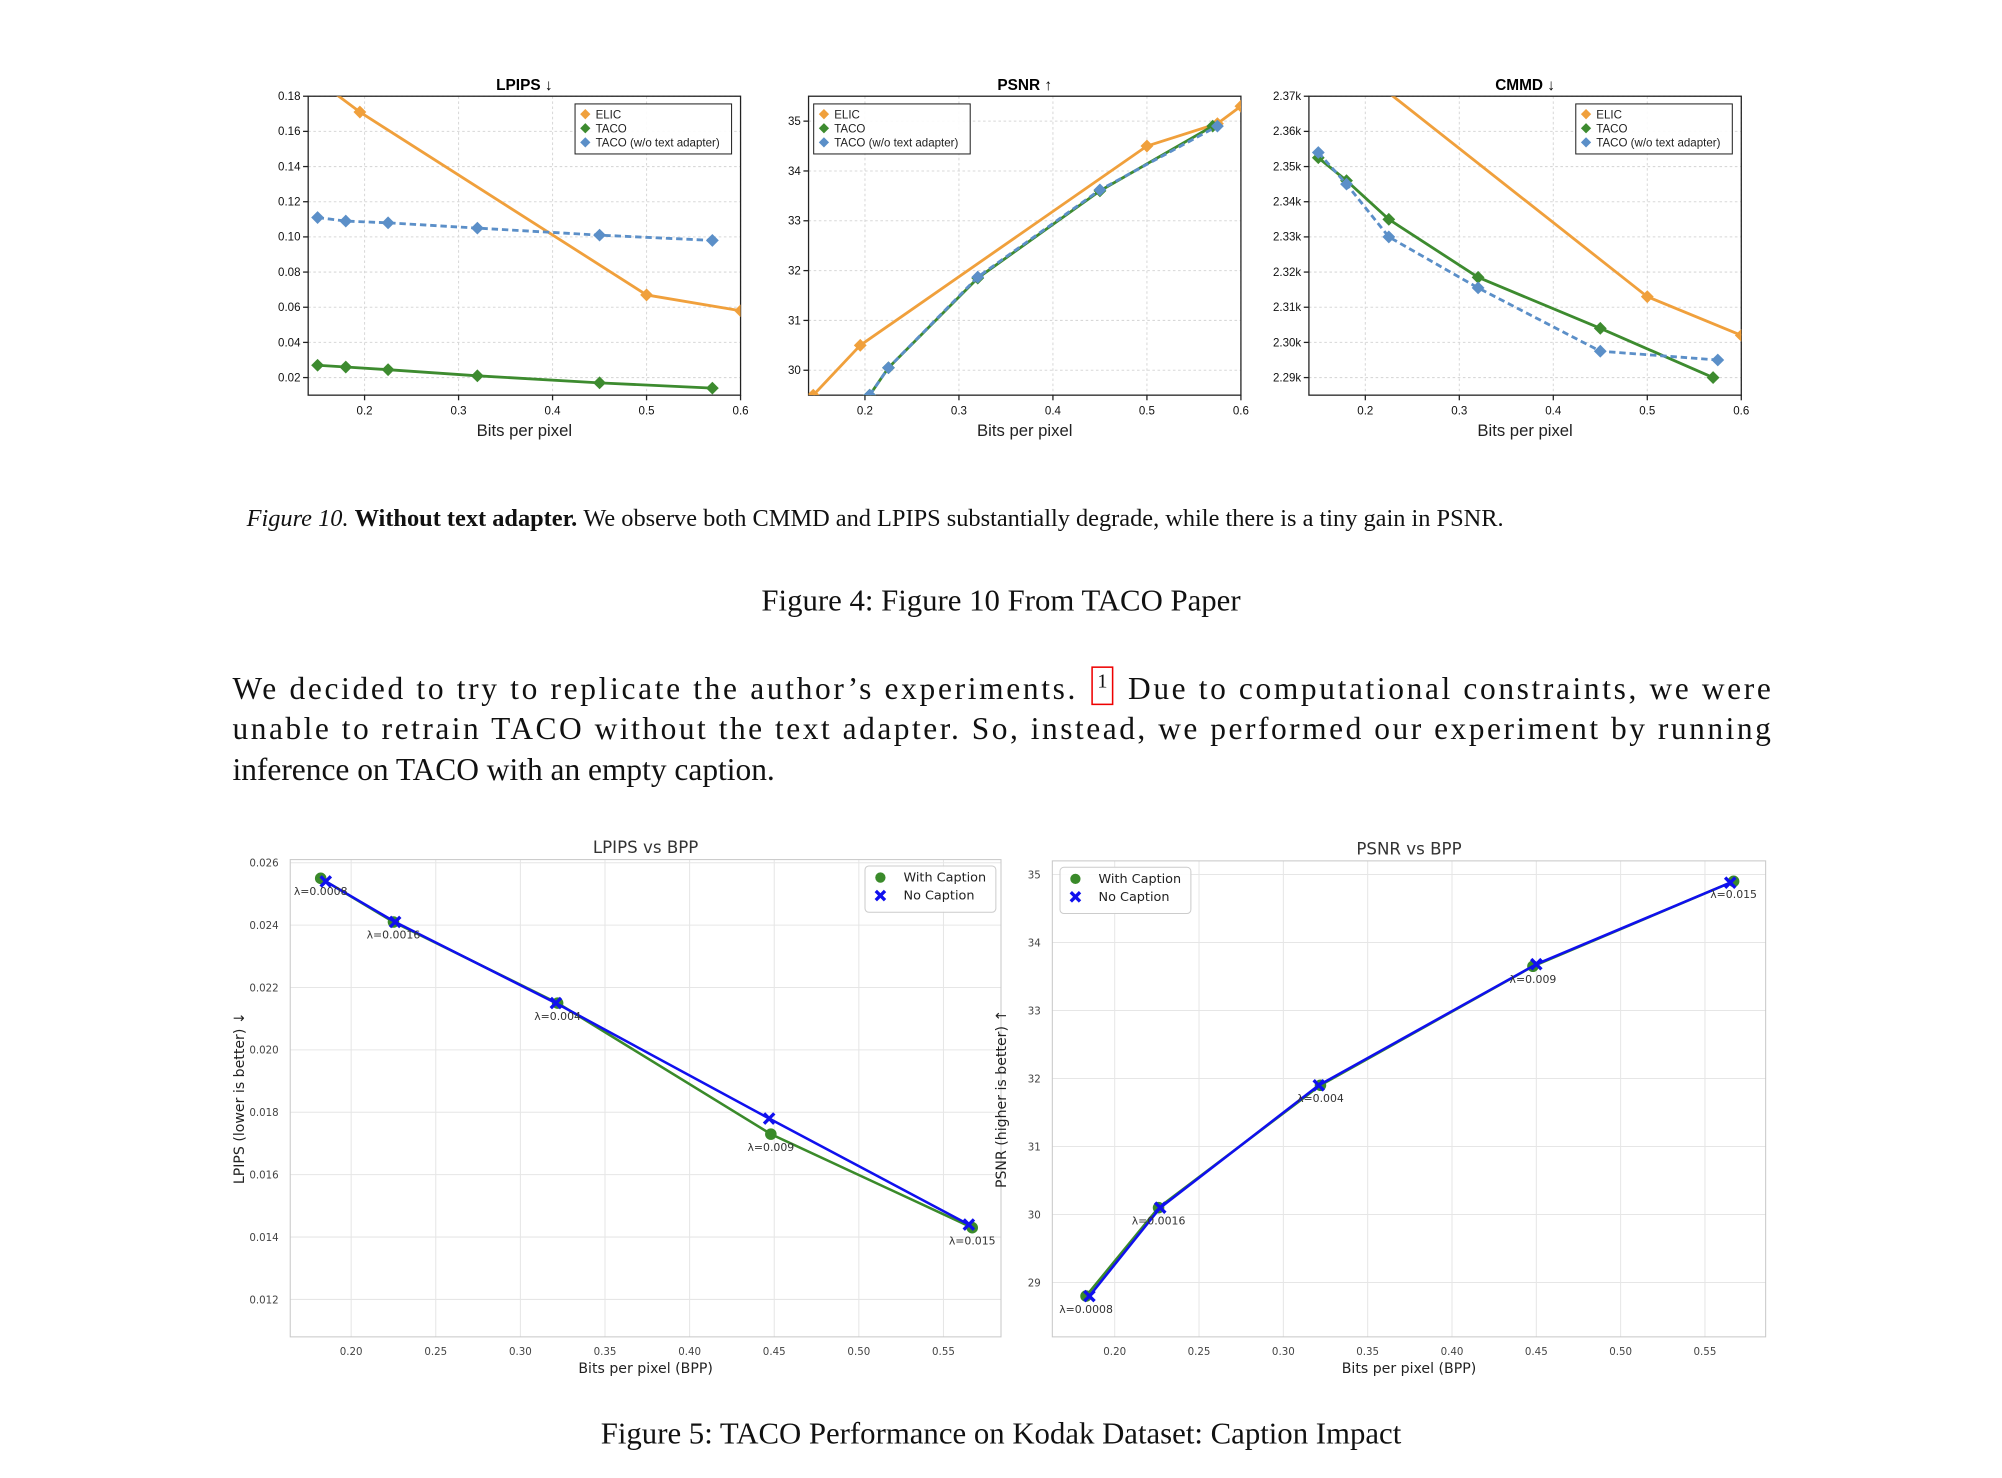  What do you see at coordinates (289, 343) in the screenshot?
I see `y-tick-label: 0.04` at bounding box center [289, 343].